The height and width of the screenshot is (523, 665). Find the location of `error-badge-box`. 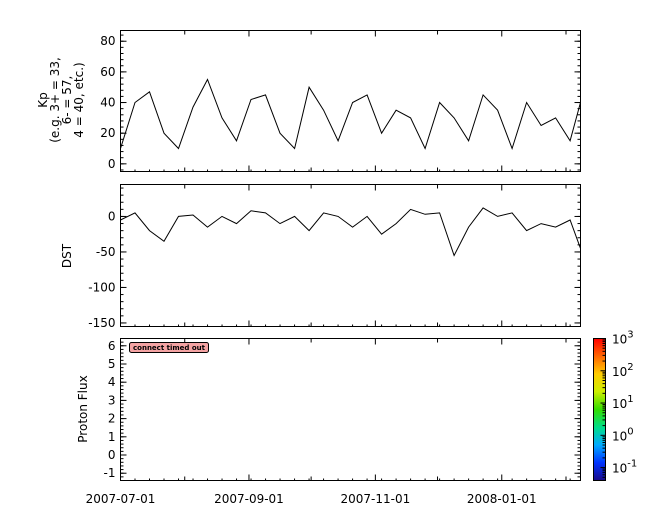

error-badge-box is located at coordinates (169, 347).